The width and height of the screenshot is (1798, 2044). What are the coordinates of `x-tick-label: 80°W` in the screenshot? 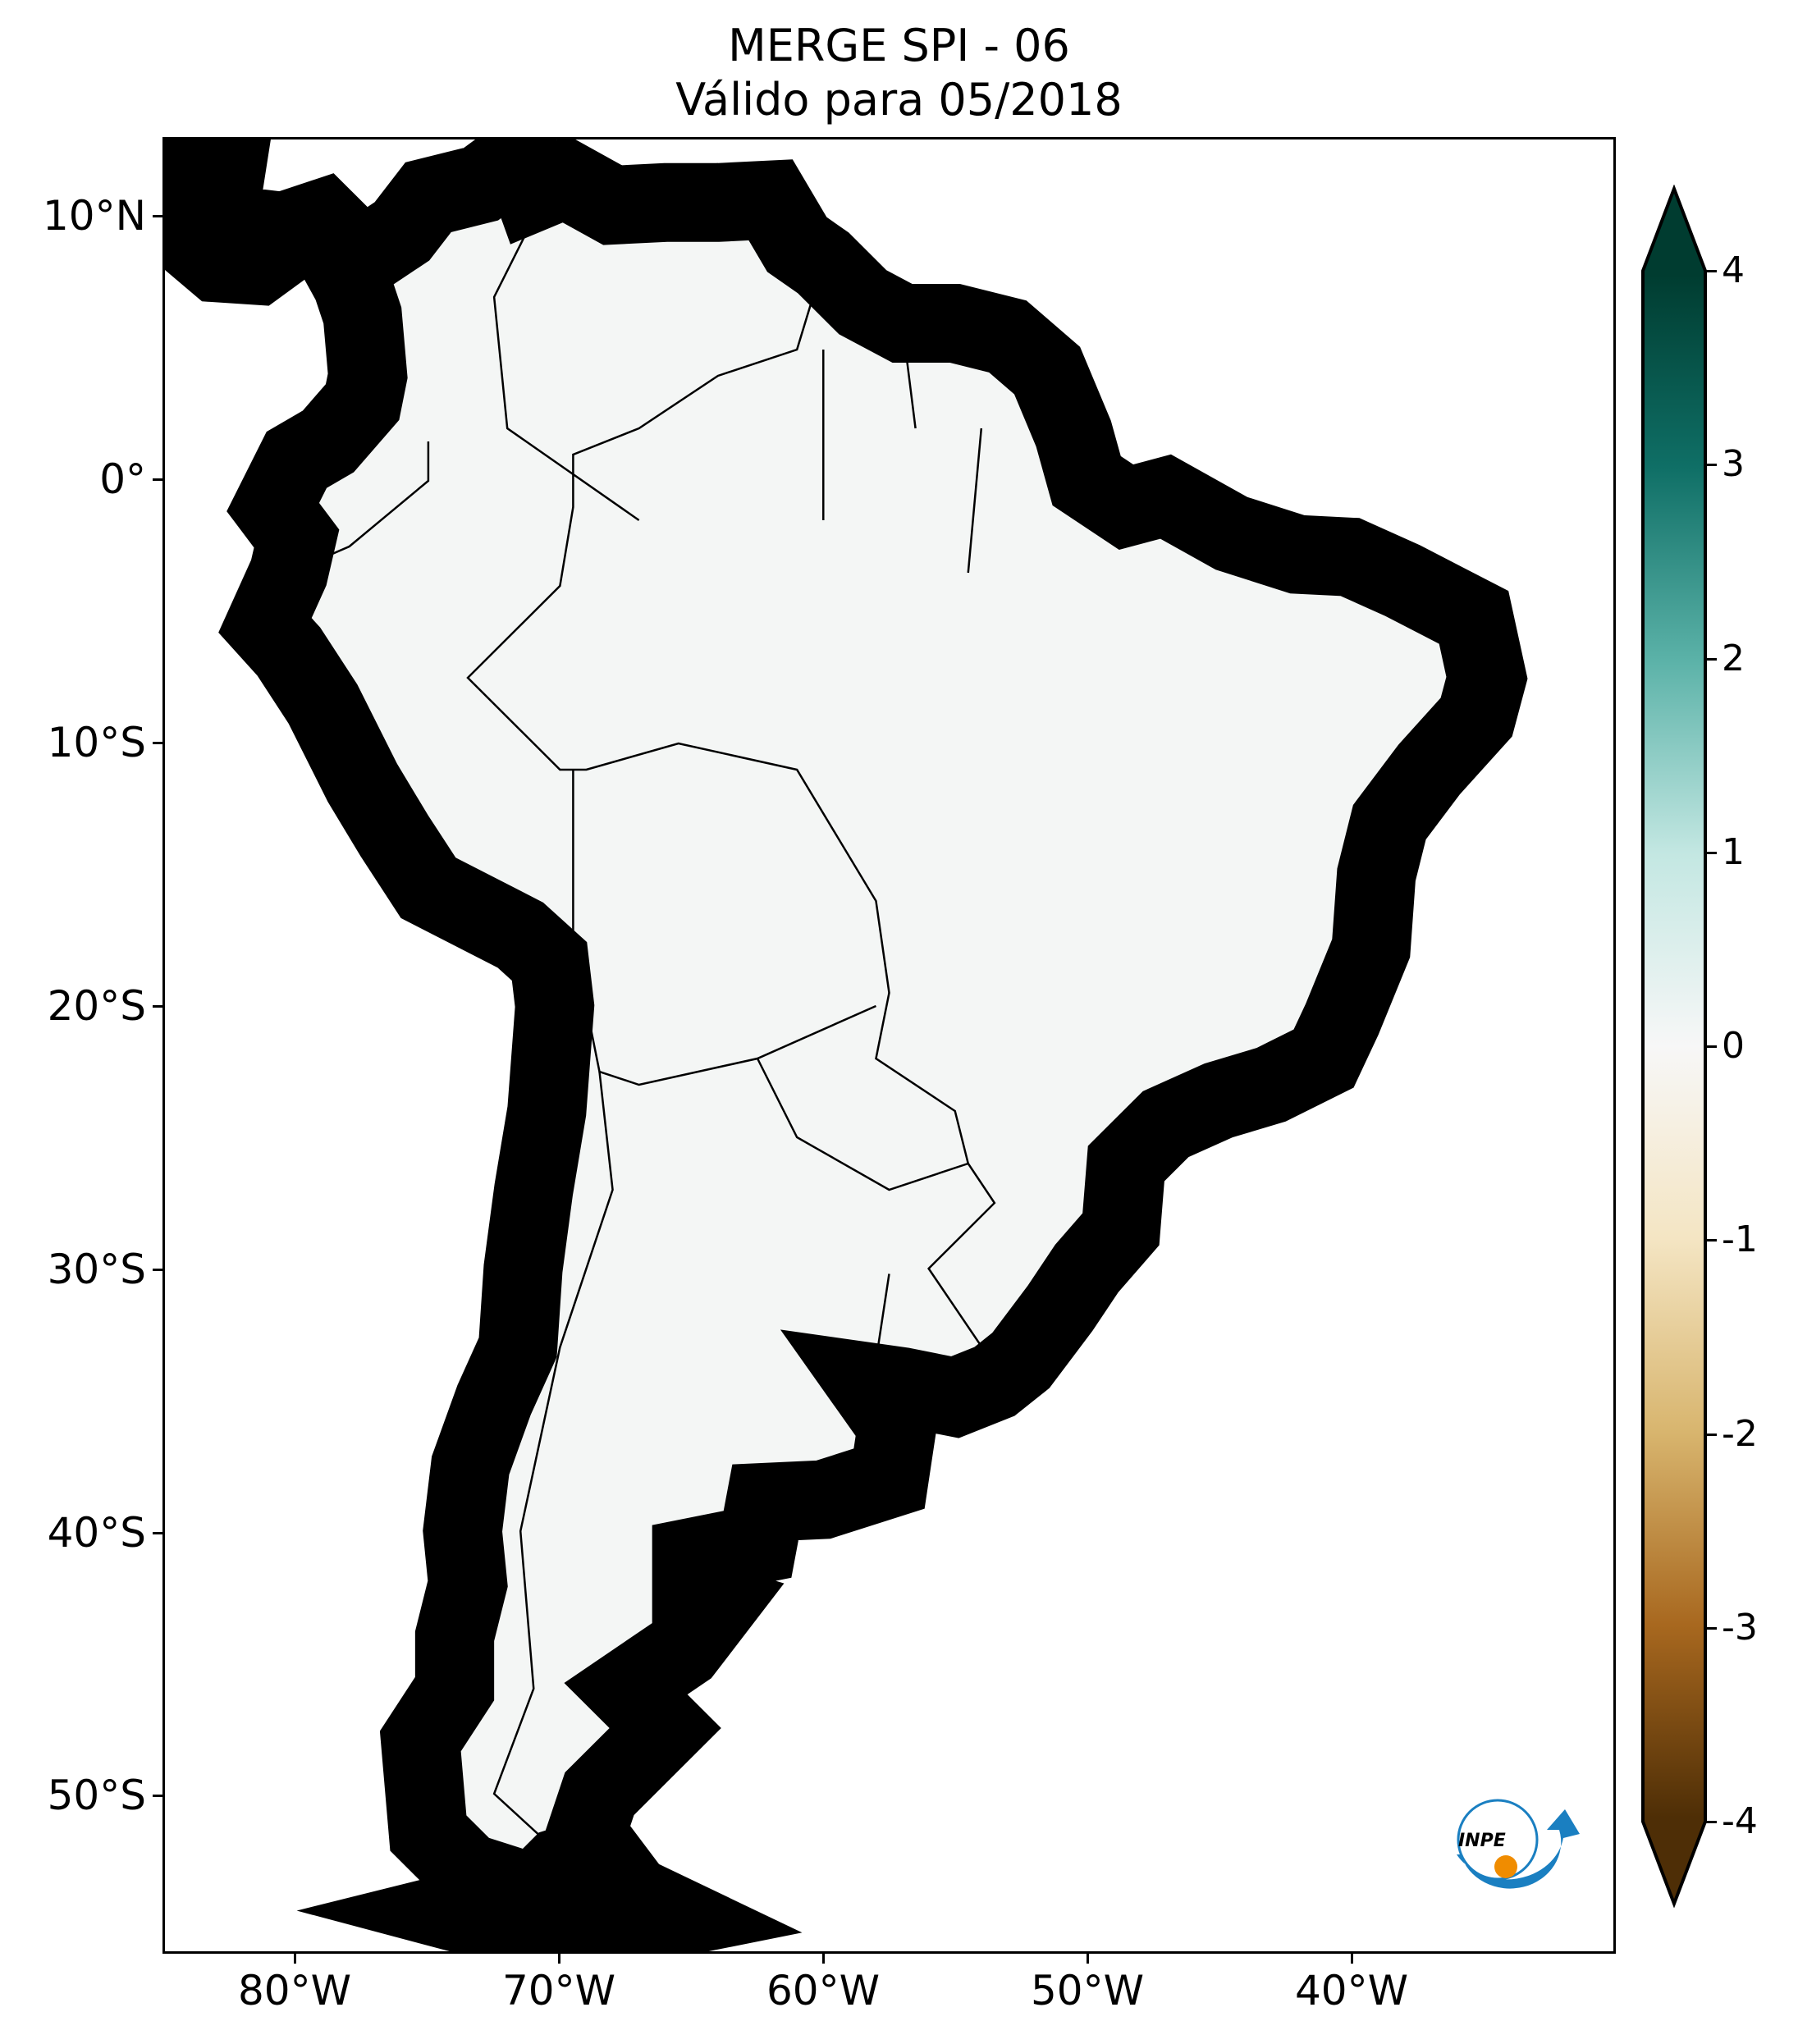 It's located at (294, 1991).